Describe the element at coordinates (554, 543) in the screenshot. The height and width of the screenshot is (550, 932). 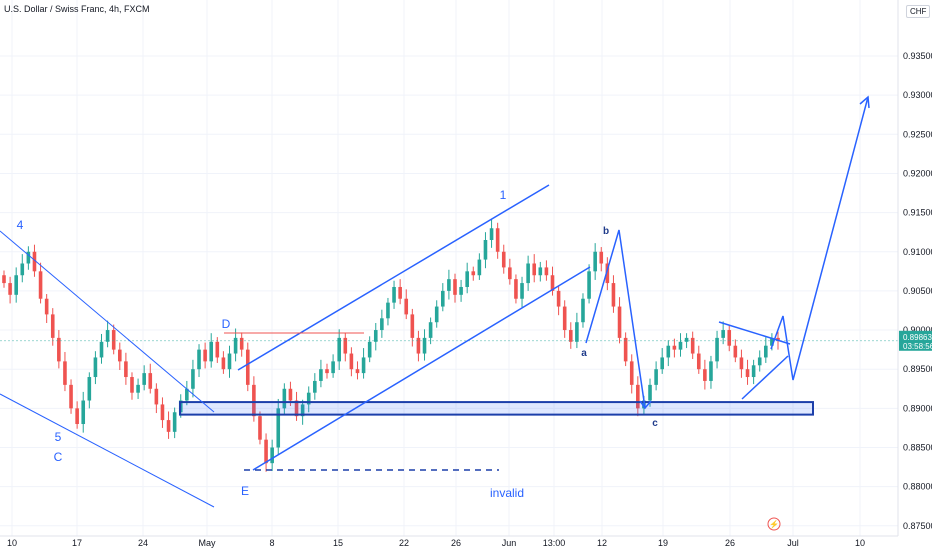
I see `time-tick-label: 13:00` at that location.